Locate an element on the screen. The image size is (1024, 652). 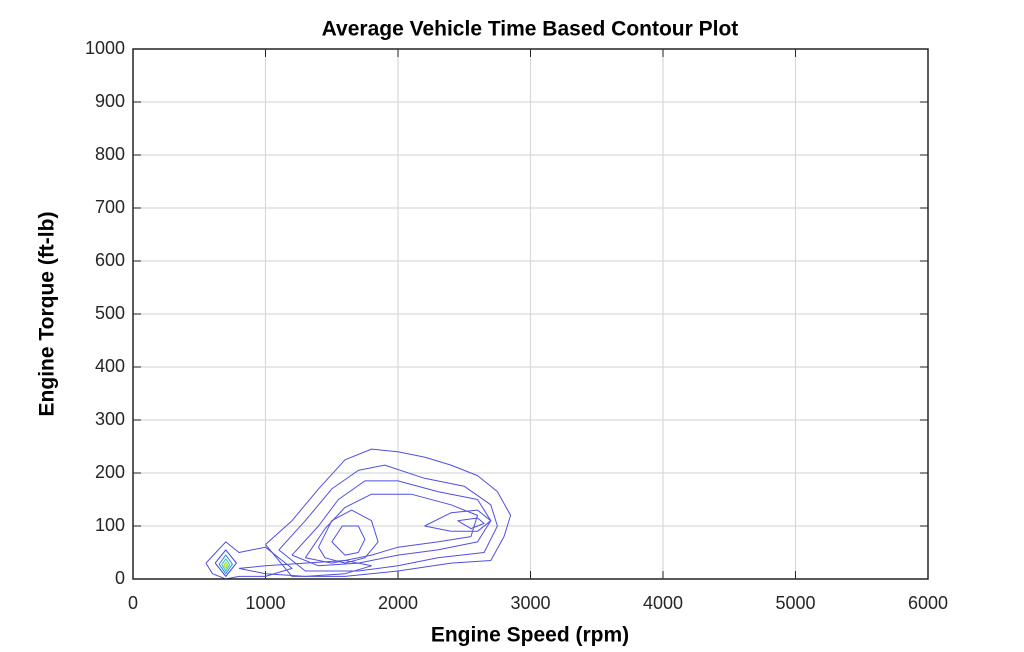
y-tick-label: 100 is located at coordinates (110, 525).